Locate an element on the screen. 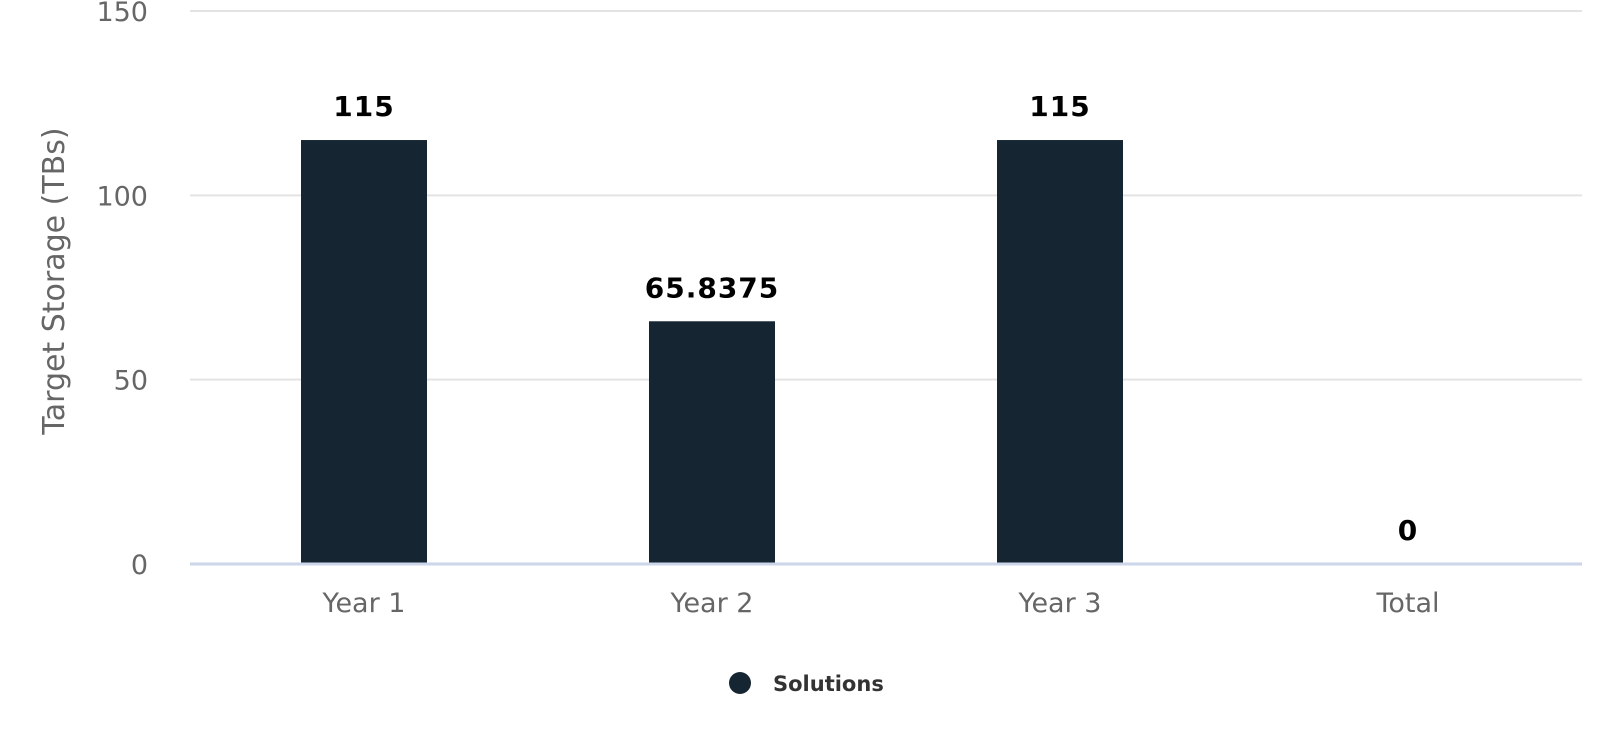 This screenshot has width=1600, height=751. legend-marker-solutions is located at coordinates (740, 683).